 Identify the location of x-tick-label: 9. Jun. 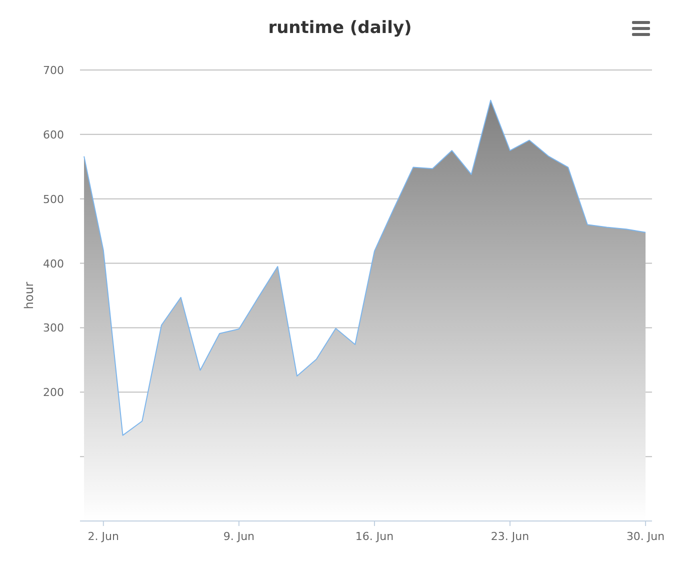
(239, 536).